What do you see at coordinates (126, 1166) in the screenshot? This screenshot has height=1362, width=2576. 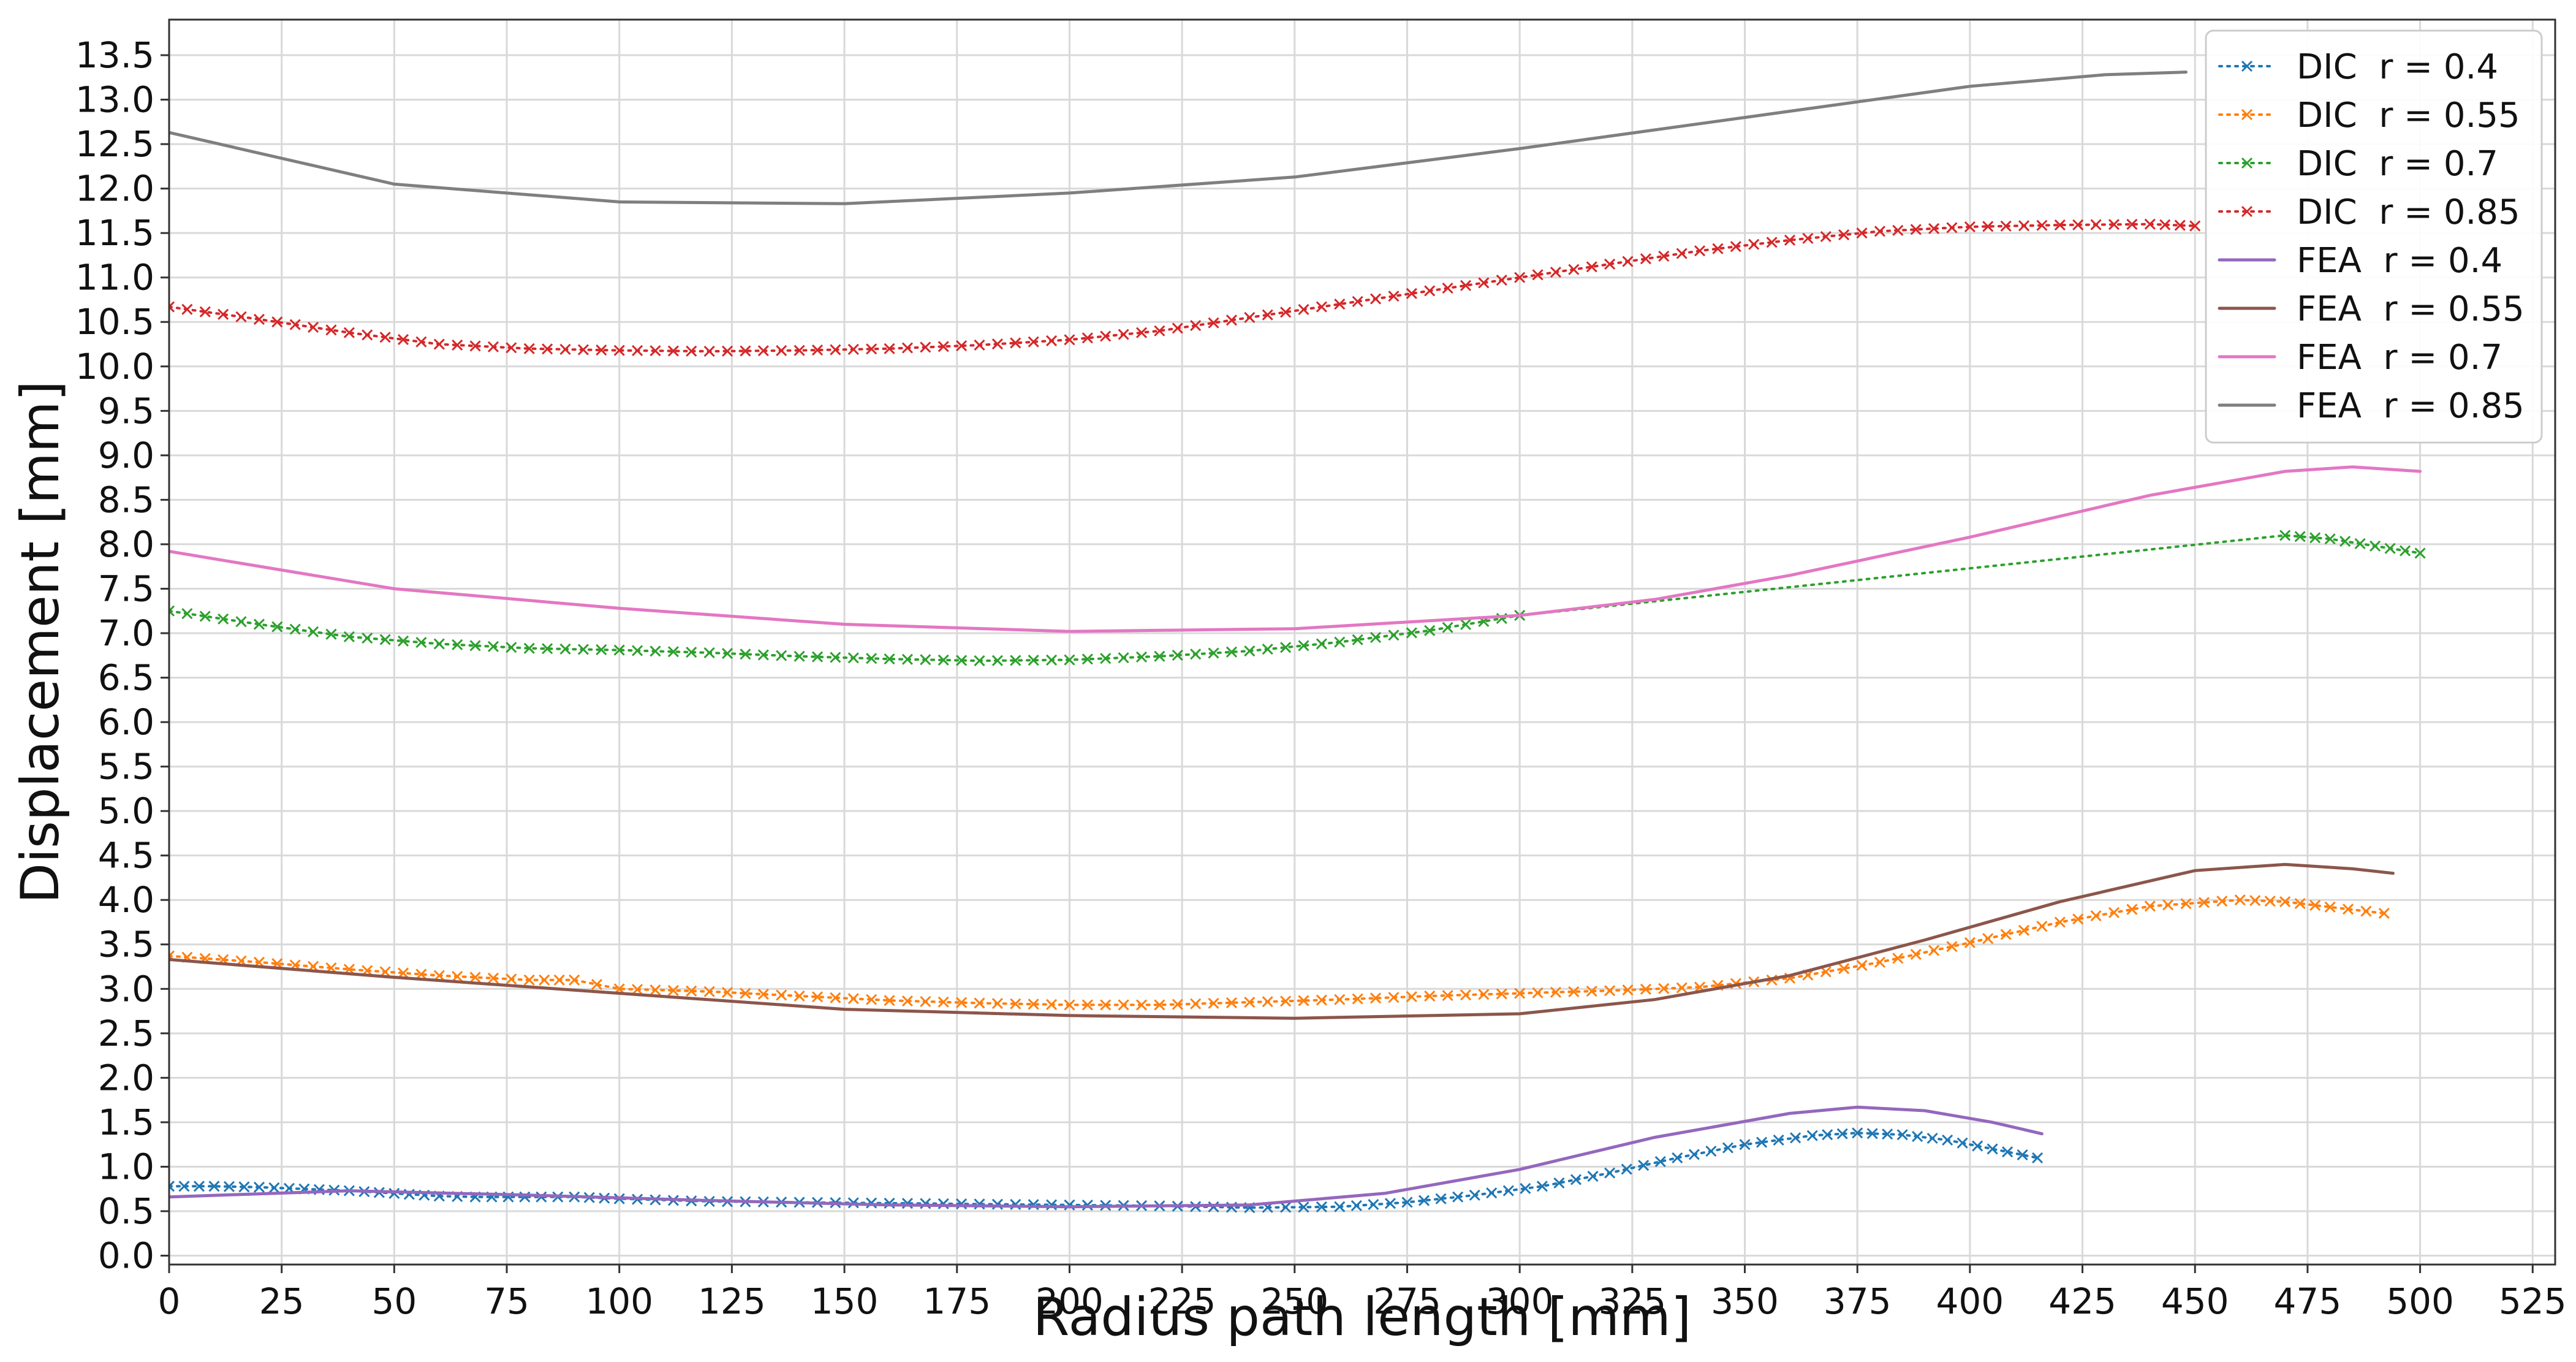 I see `y-tick-label: 1.0` at bounding box center [126, 1166].